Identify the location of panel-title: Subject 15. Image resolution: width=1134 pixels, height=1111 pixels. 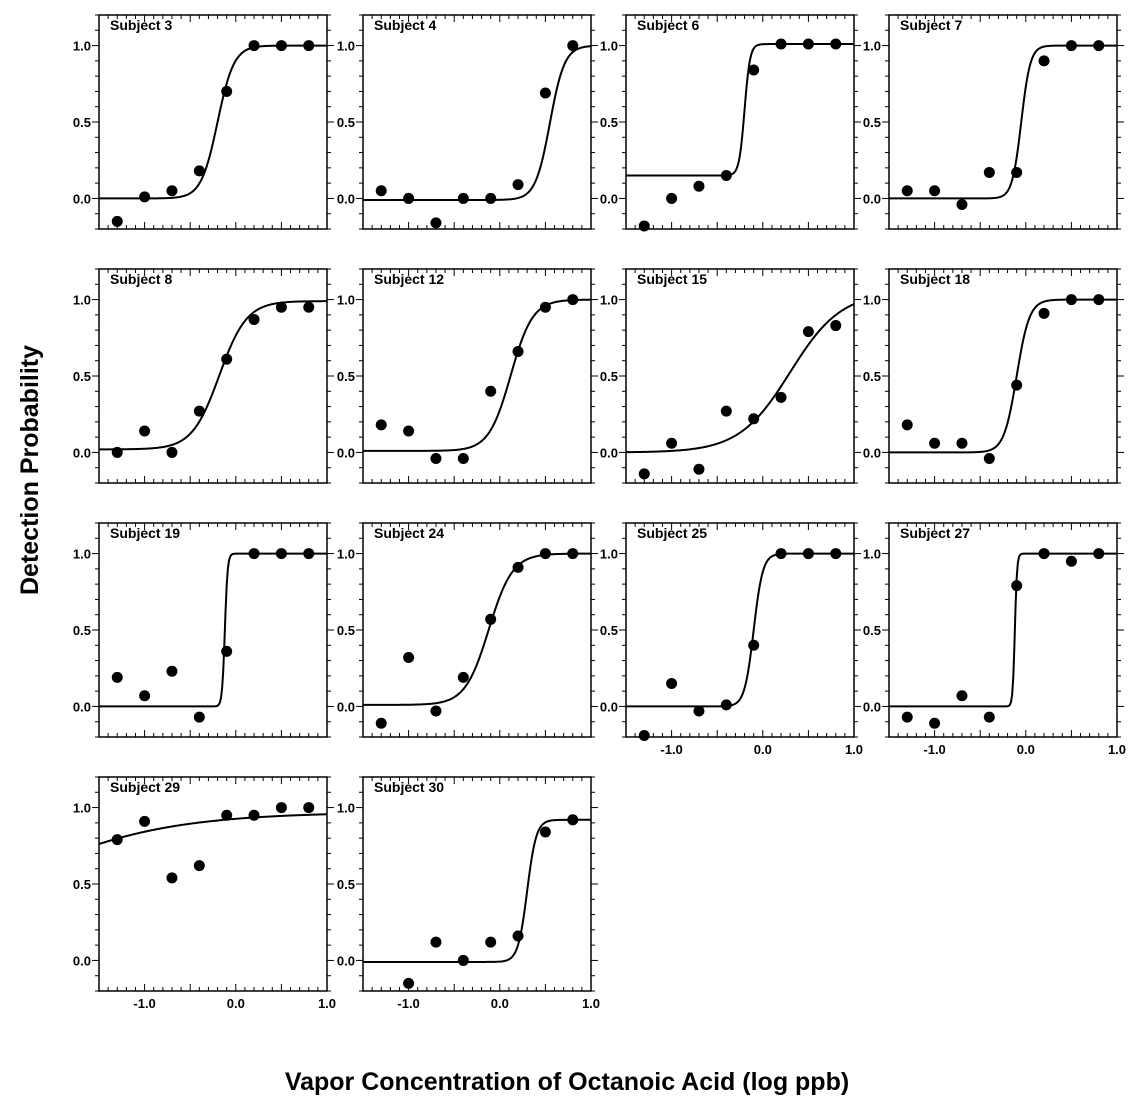
(672, 279).